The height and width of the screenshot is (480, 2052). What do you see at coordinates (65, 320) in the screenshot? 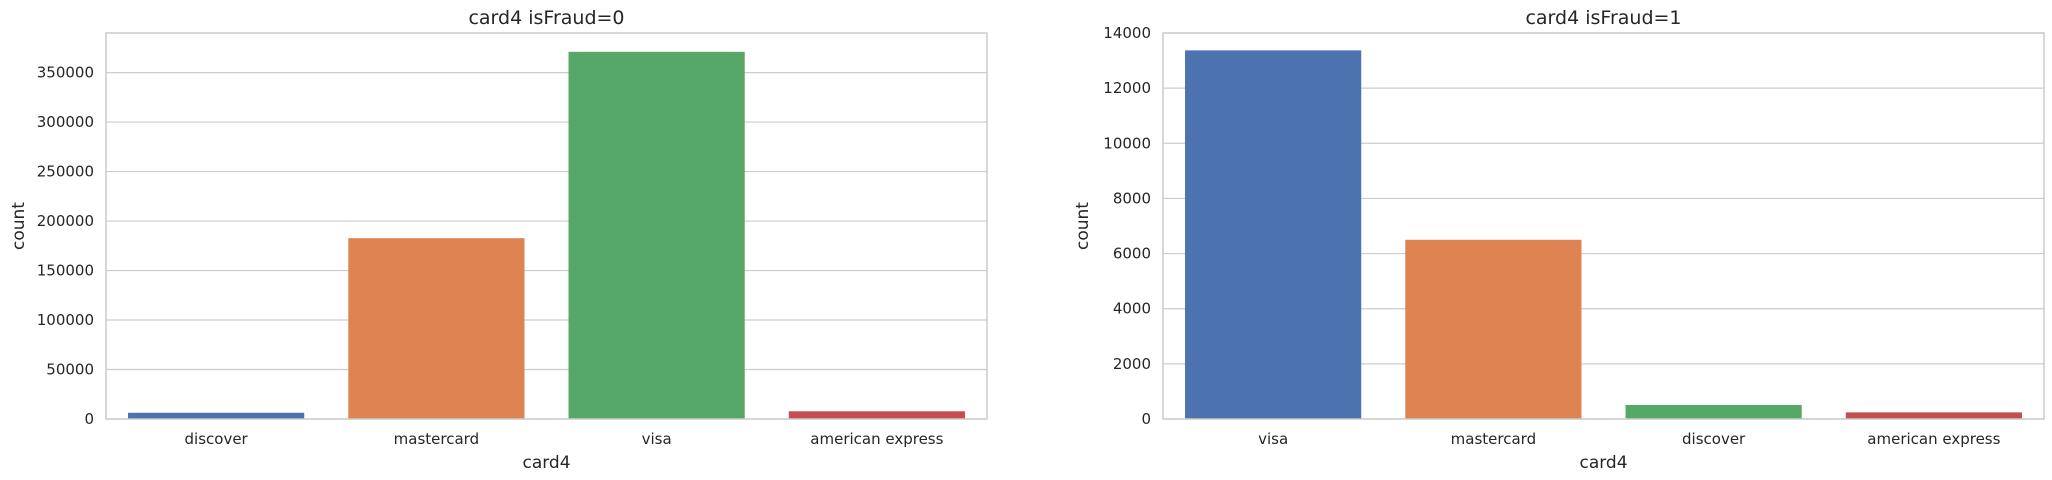
I see `y-tick-label: 100000` at bounding box center [65, 320].